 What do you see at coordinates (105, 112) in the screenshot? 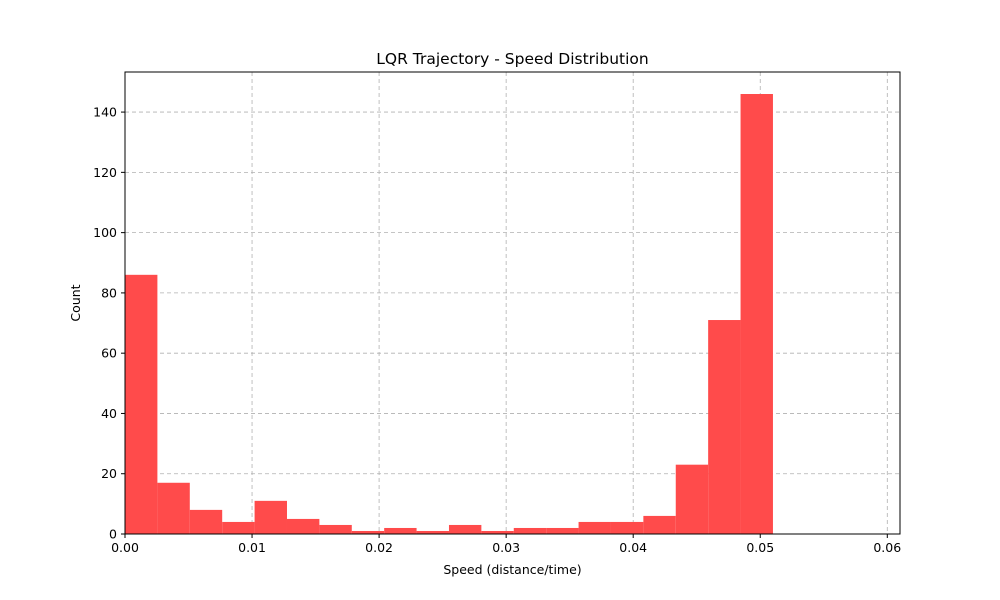
I see `y-tick-label: 140` at bounding box center [105, 112].